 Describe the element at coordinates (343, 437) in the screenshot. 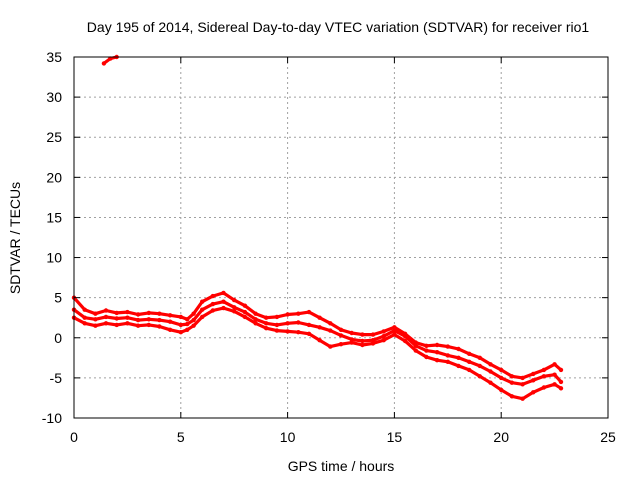

I see `x-tick-labels: 0 5 10 15 20 25` at that location.